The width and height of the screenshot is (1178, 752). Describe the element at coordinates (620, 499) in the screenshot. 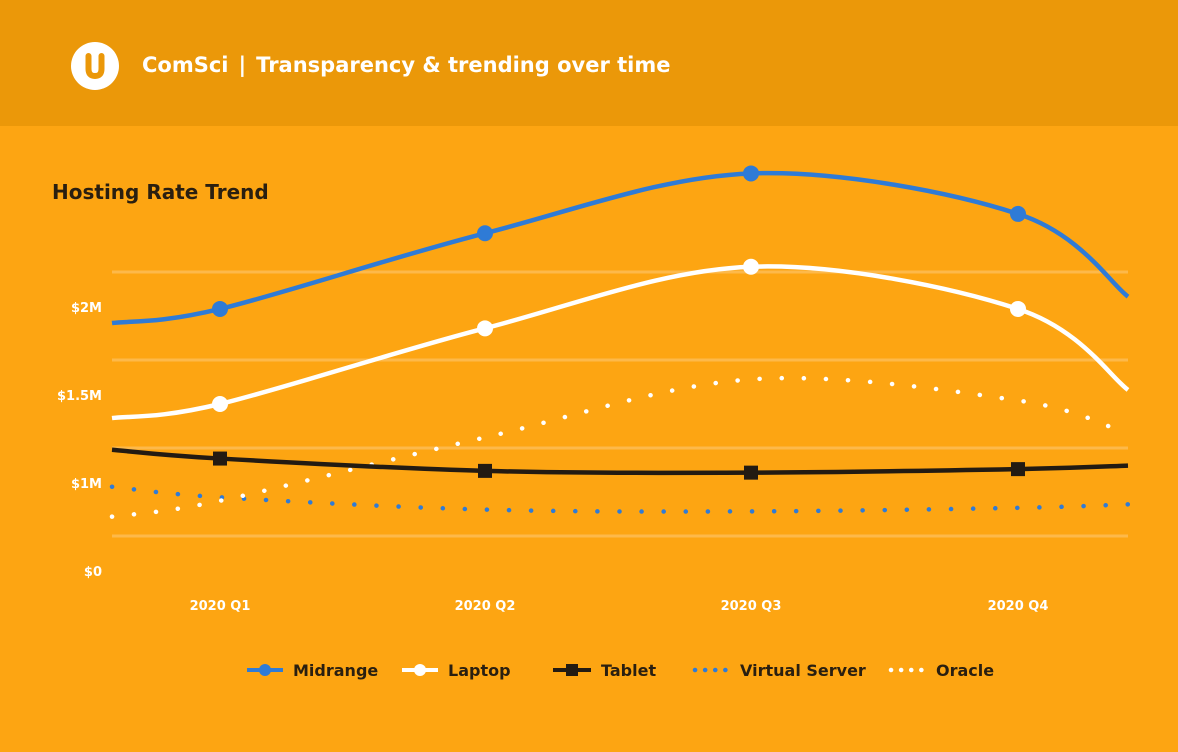

I see `series-line-virtual-server` at that location.